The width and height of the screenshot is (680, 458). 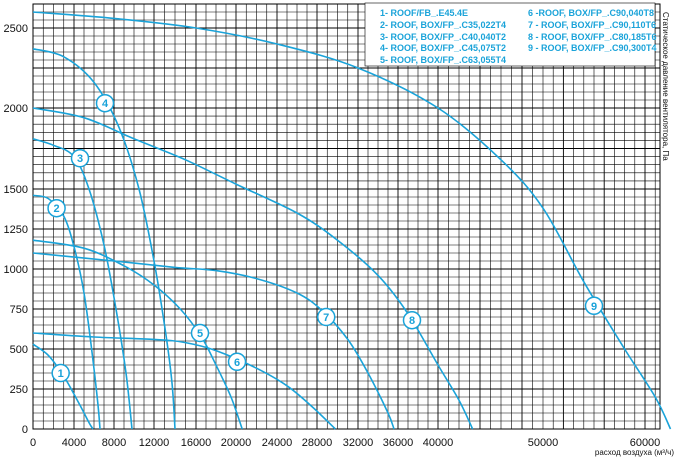 What do you see at coordinates (317, 443) in the screenshot?
I see `x-tick-label: 28000` at bounding box center [317, 443].